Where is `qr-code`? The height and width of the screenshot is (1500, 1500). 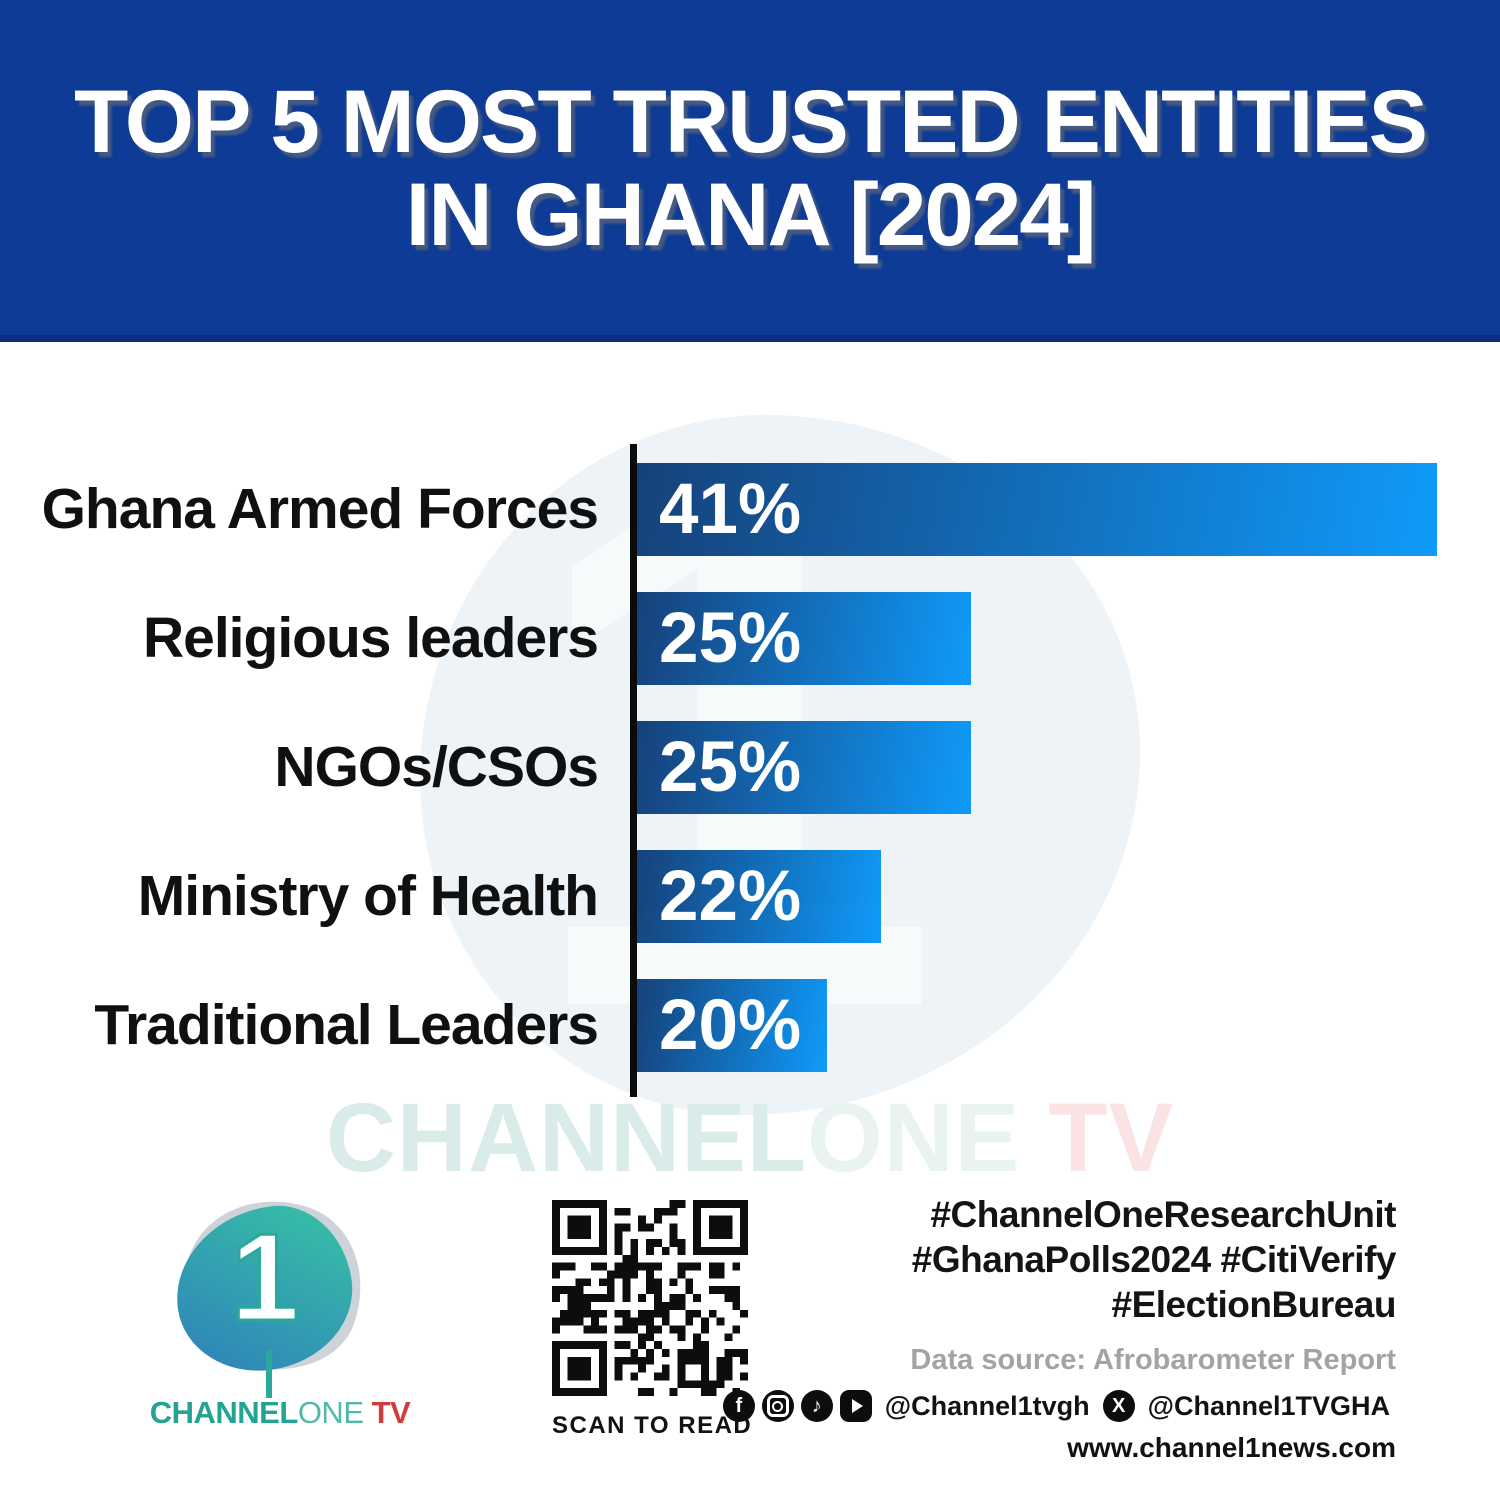
qr-code is located at coordinates (650, 1298).